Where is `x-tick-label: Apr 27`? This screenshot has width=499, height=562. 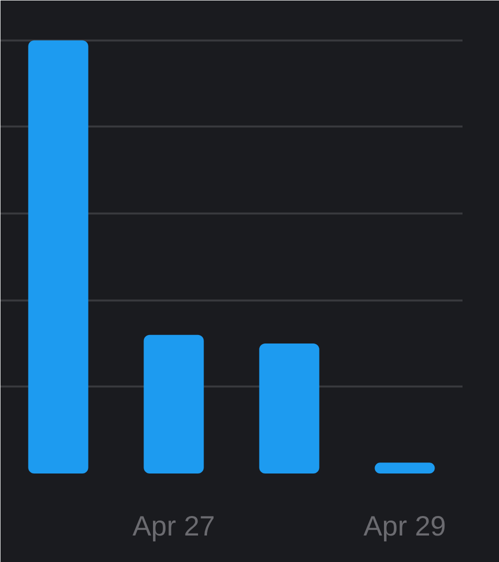
x-tick-label: Apr 27 is located at coordinates (173, 526).